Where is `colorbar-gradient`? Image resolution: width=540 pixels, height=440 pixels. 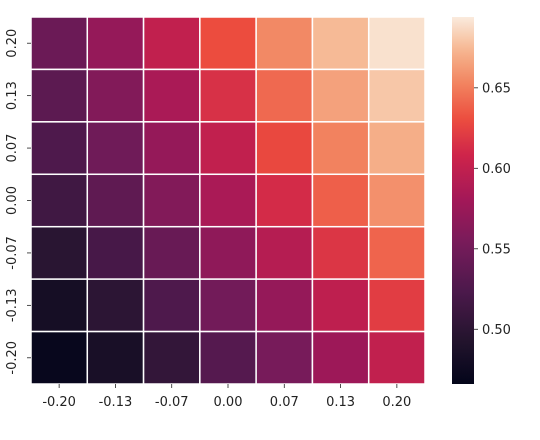
colorbar-gradient is located at coordinates (463, 200).